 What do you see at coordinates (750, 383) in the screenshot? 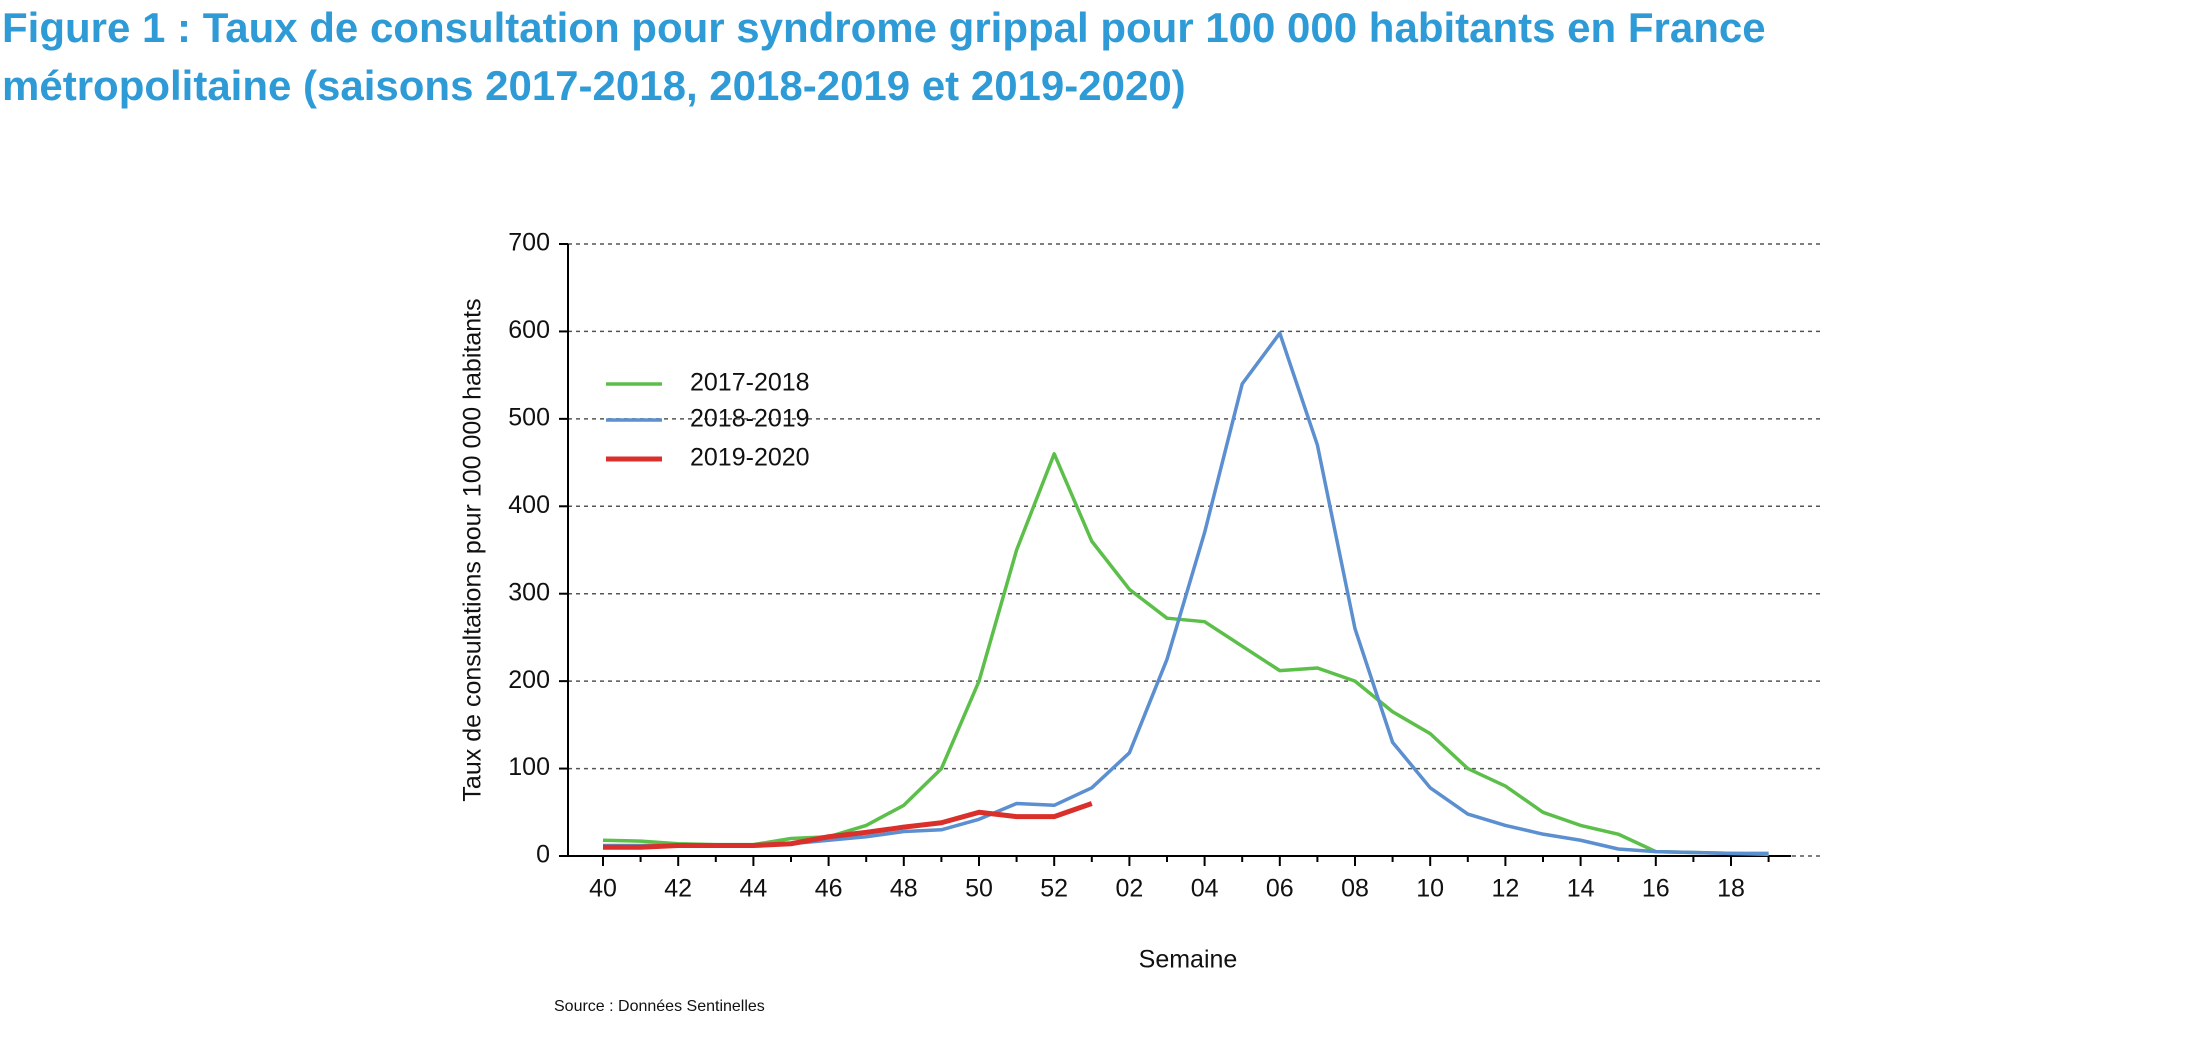
I see `legend-label: 2017-2018` at bounding box center [750, 383].